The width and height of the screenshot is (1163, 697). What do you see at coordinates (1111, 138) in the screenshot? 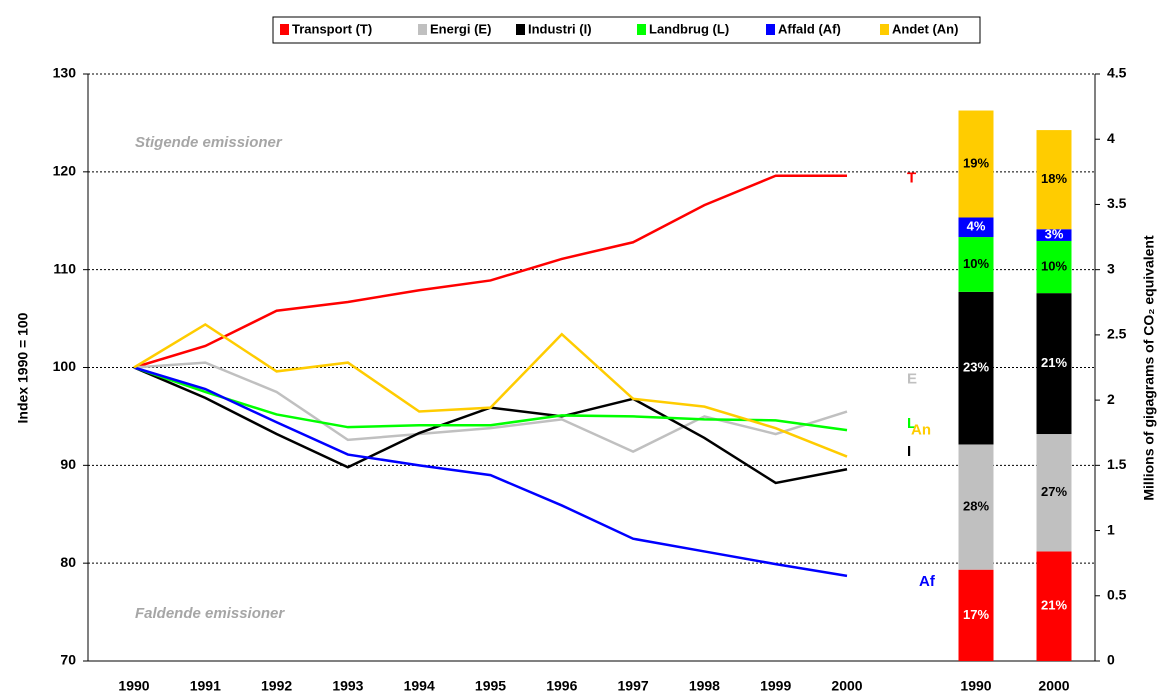
I see `y2-tick-label: 4` at bounding box center [1111, 138].